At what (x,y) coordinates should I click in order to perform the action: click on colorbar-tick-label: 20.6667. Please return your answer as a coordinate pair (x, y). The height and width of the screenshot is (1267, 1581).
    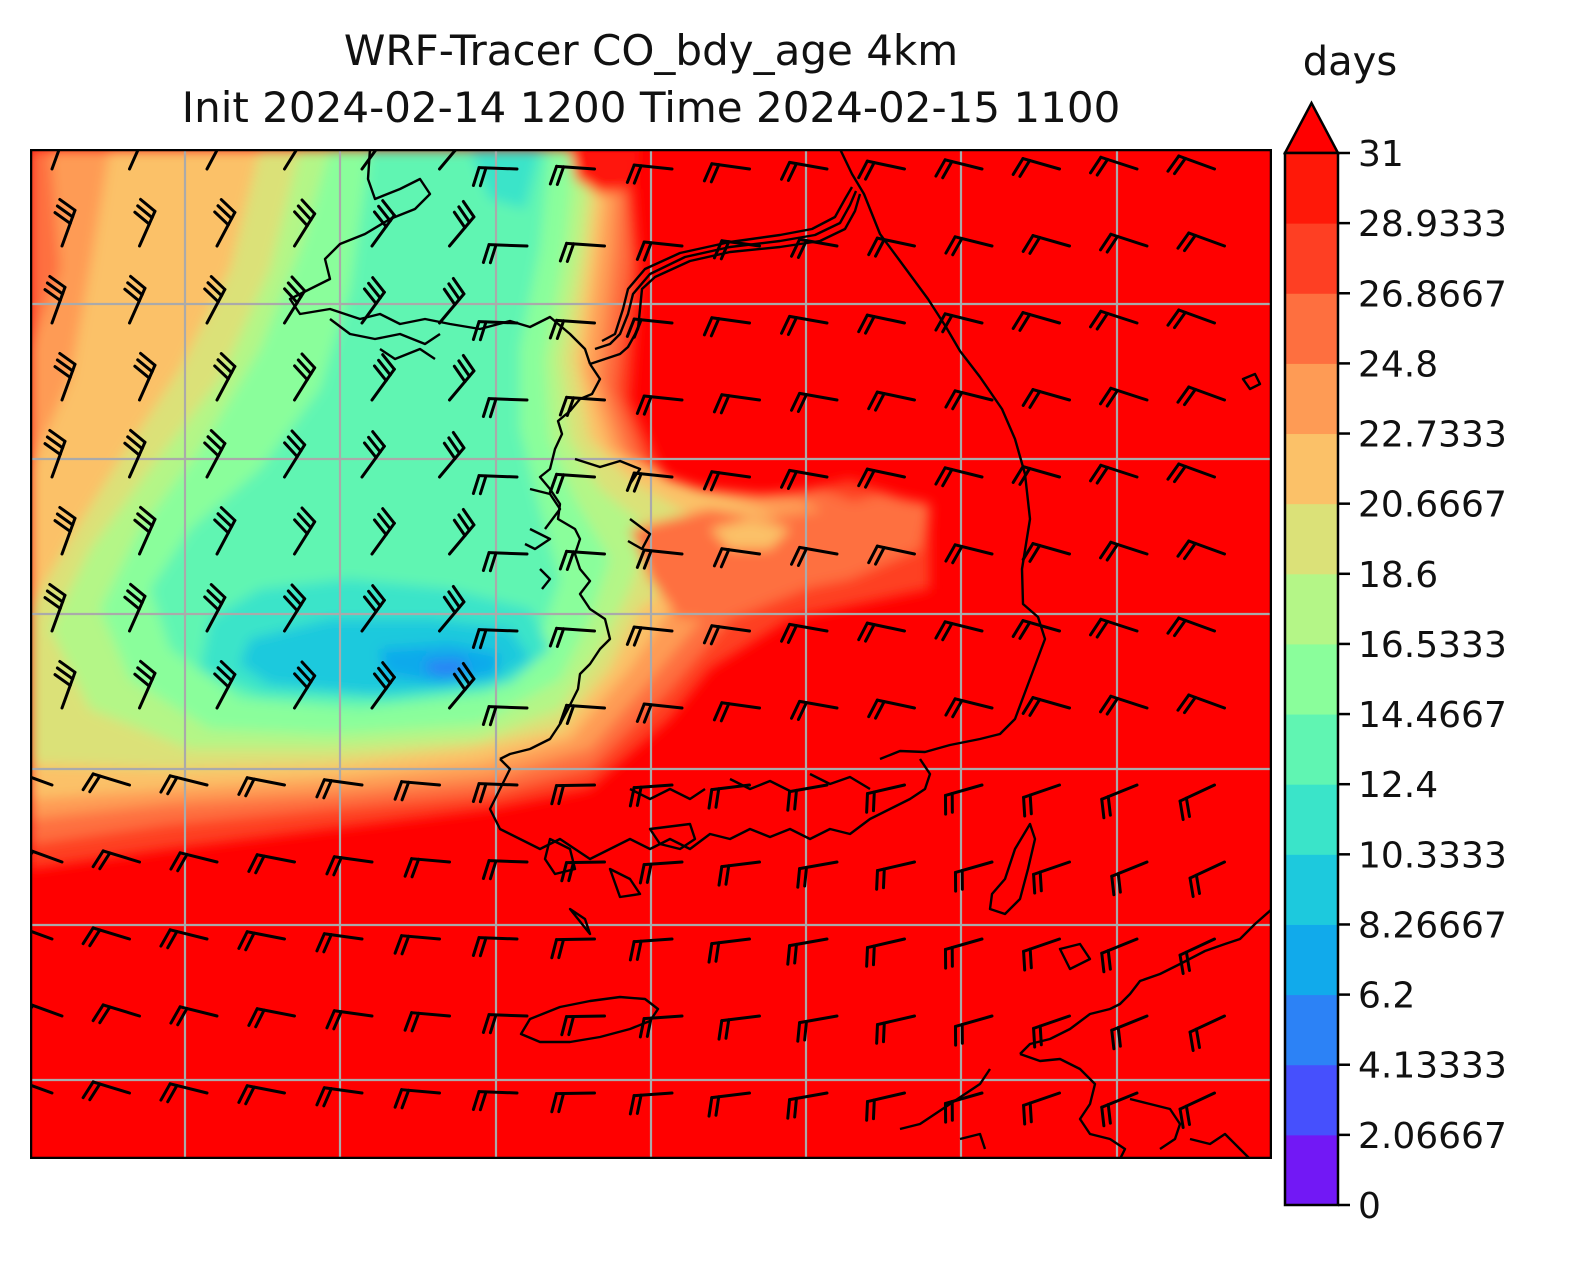
    Looking at the image, I should click on (1432, 505).